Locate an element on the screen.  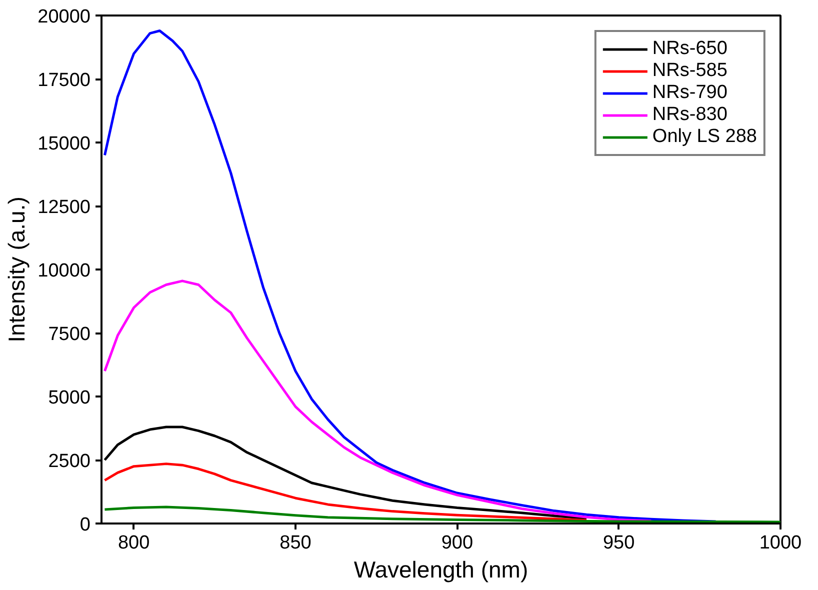
y-tick-label: 10000 is located at coordinates (64, 271).